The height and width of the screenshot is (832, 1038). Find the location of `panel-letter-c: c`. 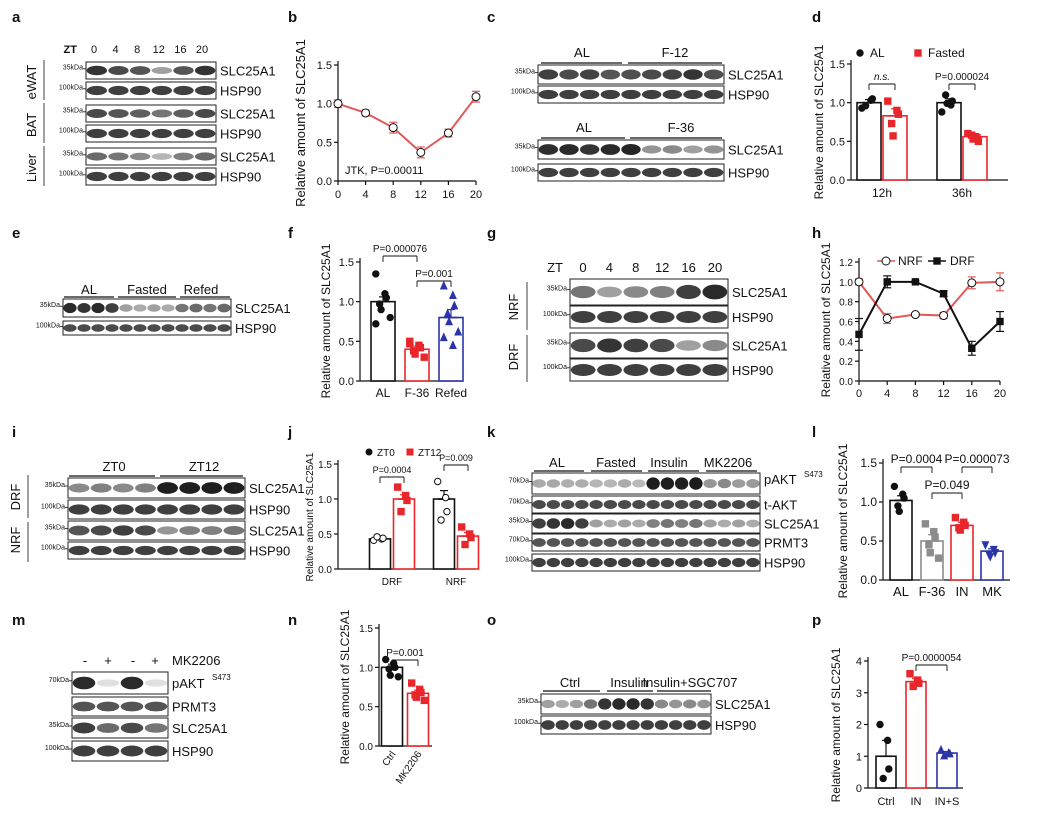

panel-letter-c: c is located at coordinates (491, 17).